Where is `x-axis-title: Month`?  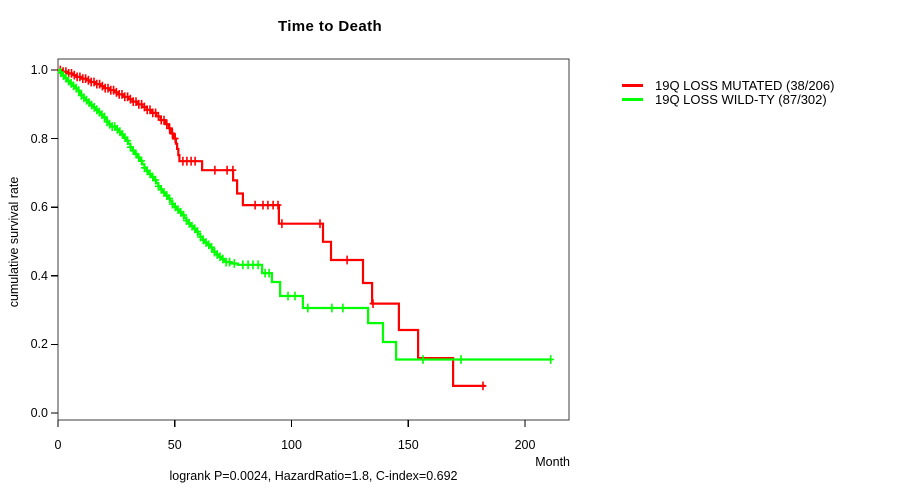
x-axis-title: Month is located at coordinates (552, 462).